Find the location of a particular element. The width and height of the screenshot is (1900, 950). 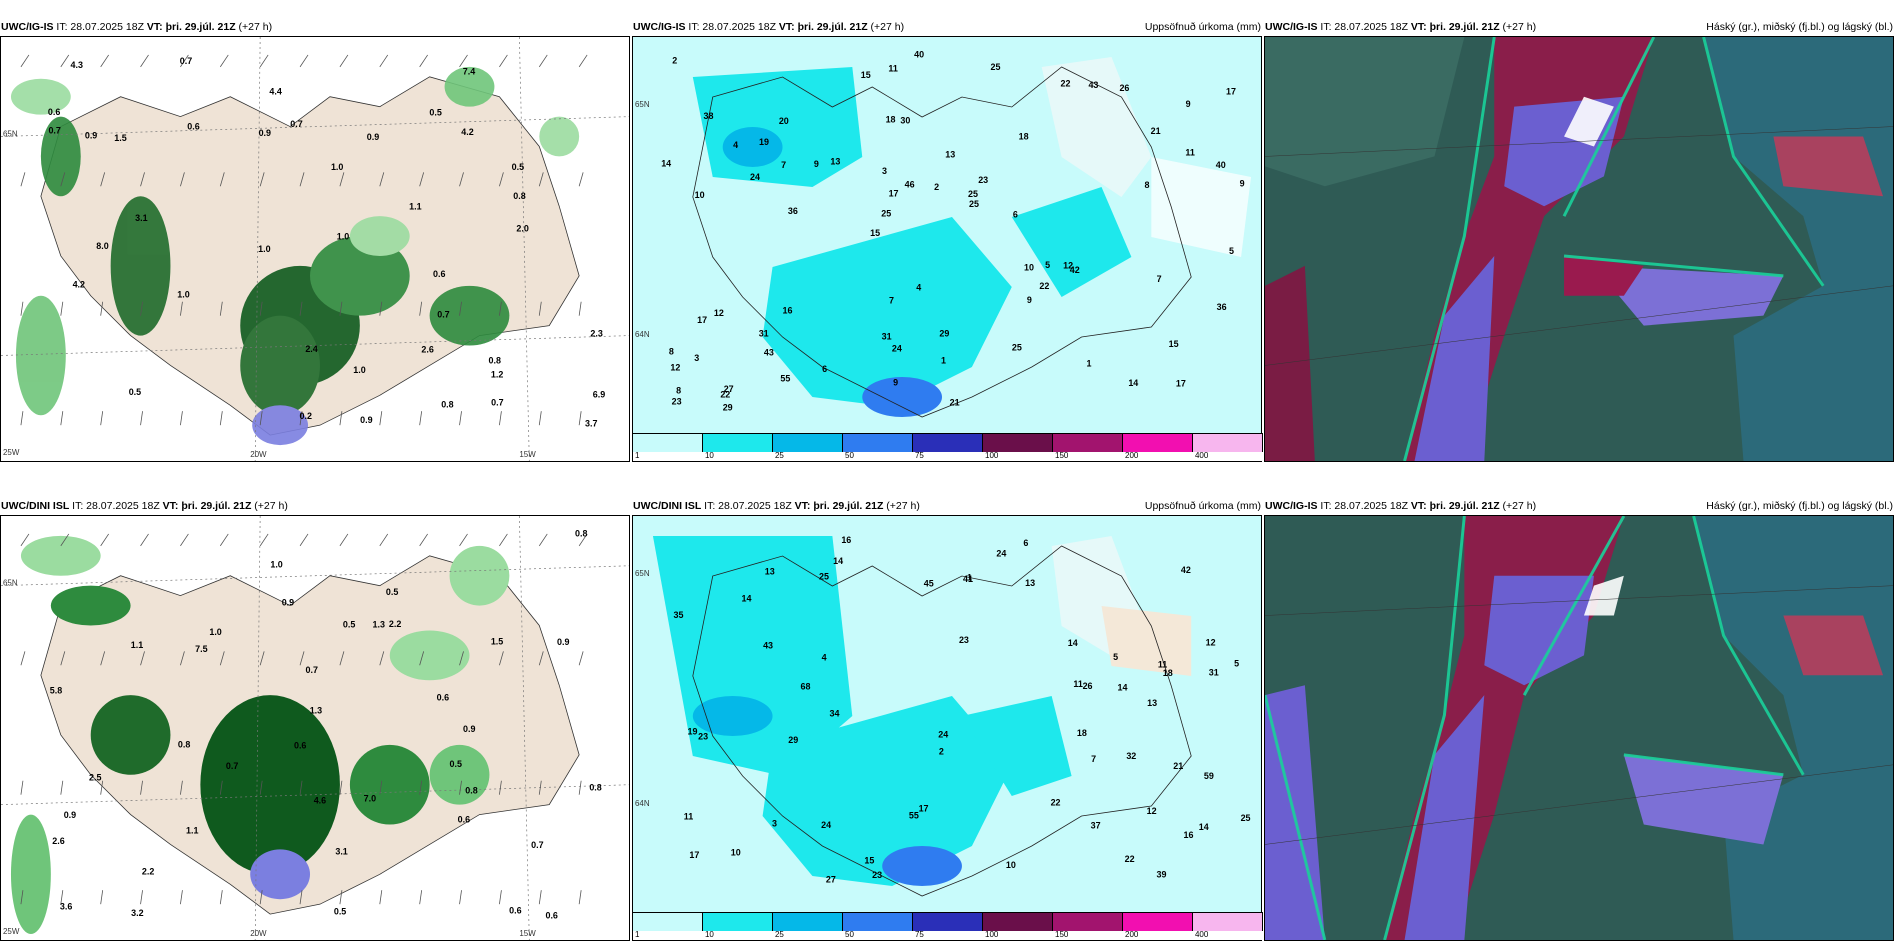

value-label: 59 is located at coordinates (1209, 776).